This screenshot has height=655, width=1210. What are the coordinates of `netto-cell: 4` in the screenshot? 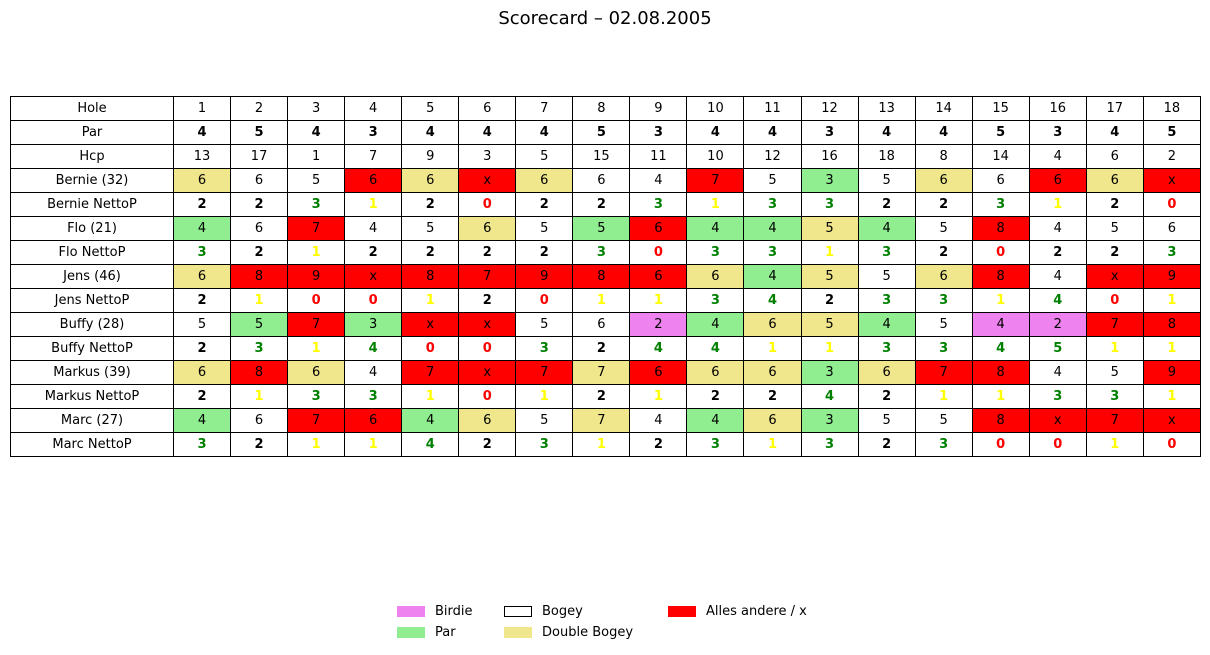 It's located at (658, 348).